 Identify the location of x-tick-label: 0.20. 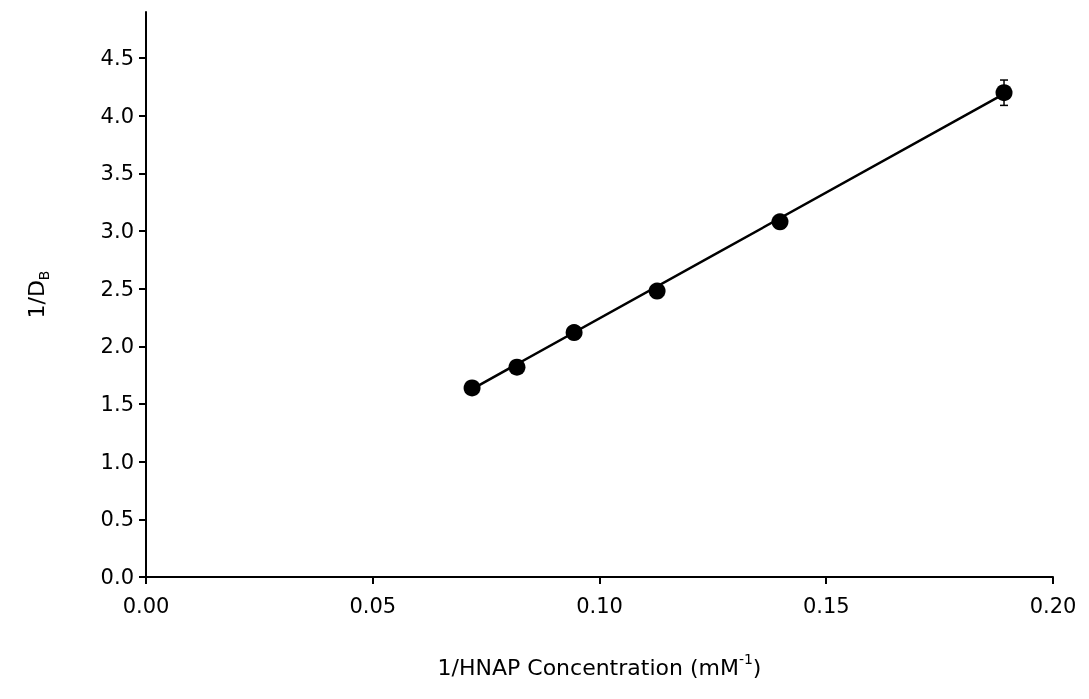
(1053, 605).